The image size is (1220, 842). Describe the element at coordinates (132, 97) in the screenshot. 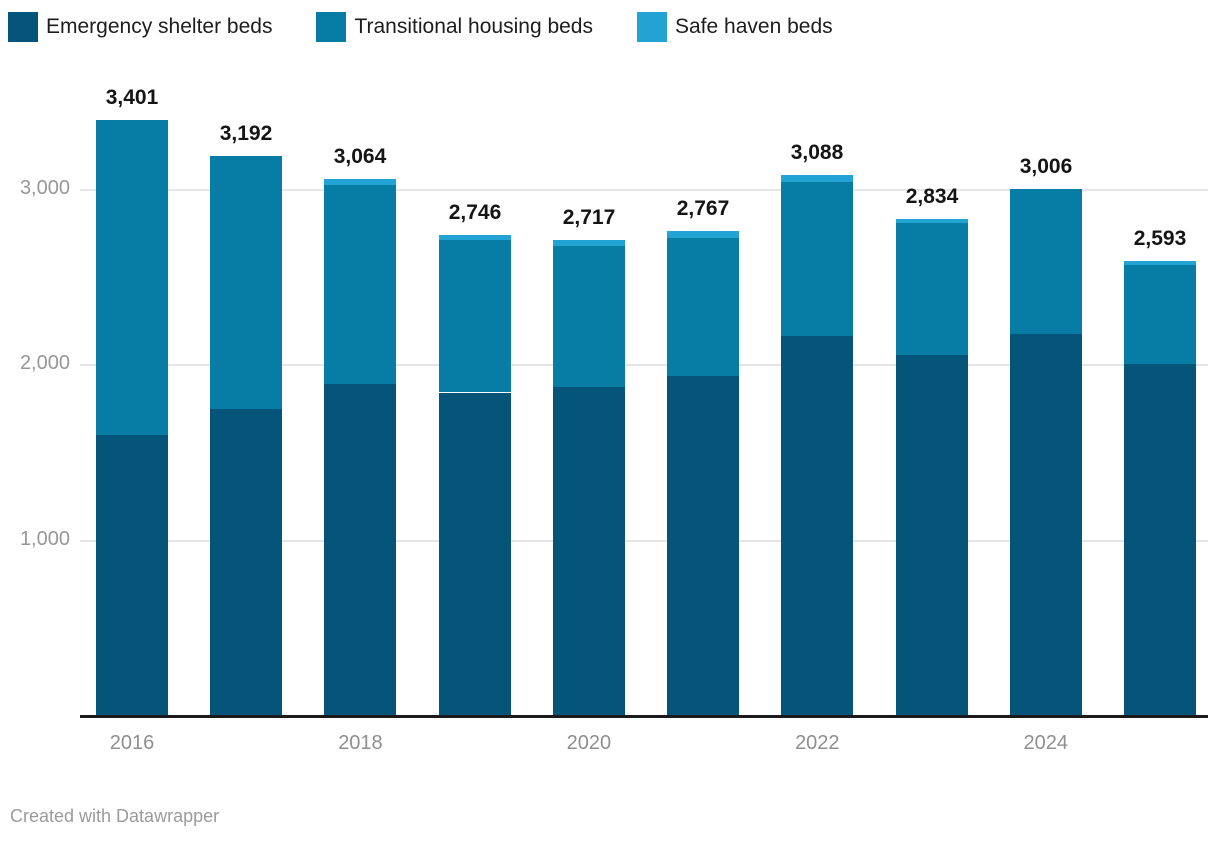

I see `bar-total-label-2016: 3,401` at that location.